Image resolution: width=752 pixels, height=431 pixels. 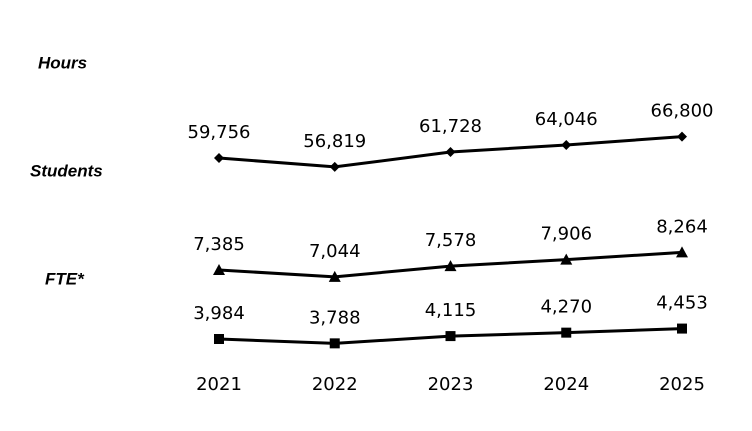 I want to click on data-label: 7,578, so click(x=451, y=240).